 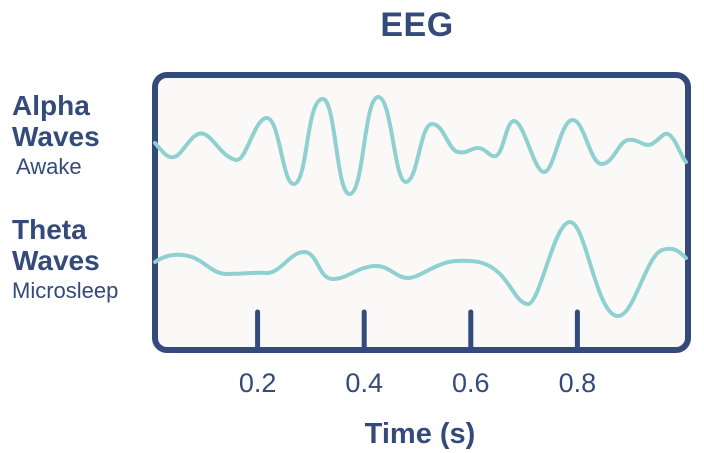 I want to click on theta-state-label: Microsleep, so click(x=65, y=290).